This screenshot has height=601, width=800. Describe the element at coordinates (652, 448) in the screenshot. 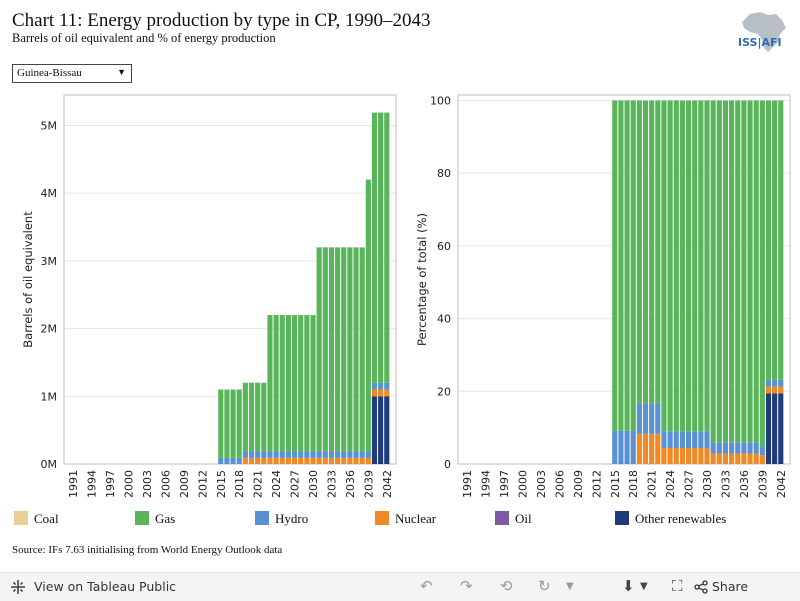

I see `bar-nuclear-2021` at that location.